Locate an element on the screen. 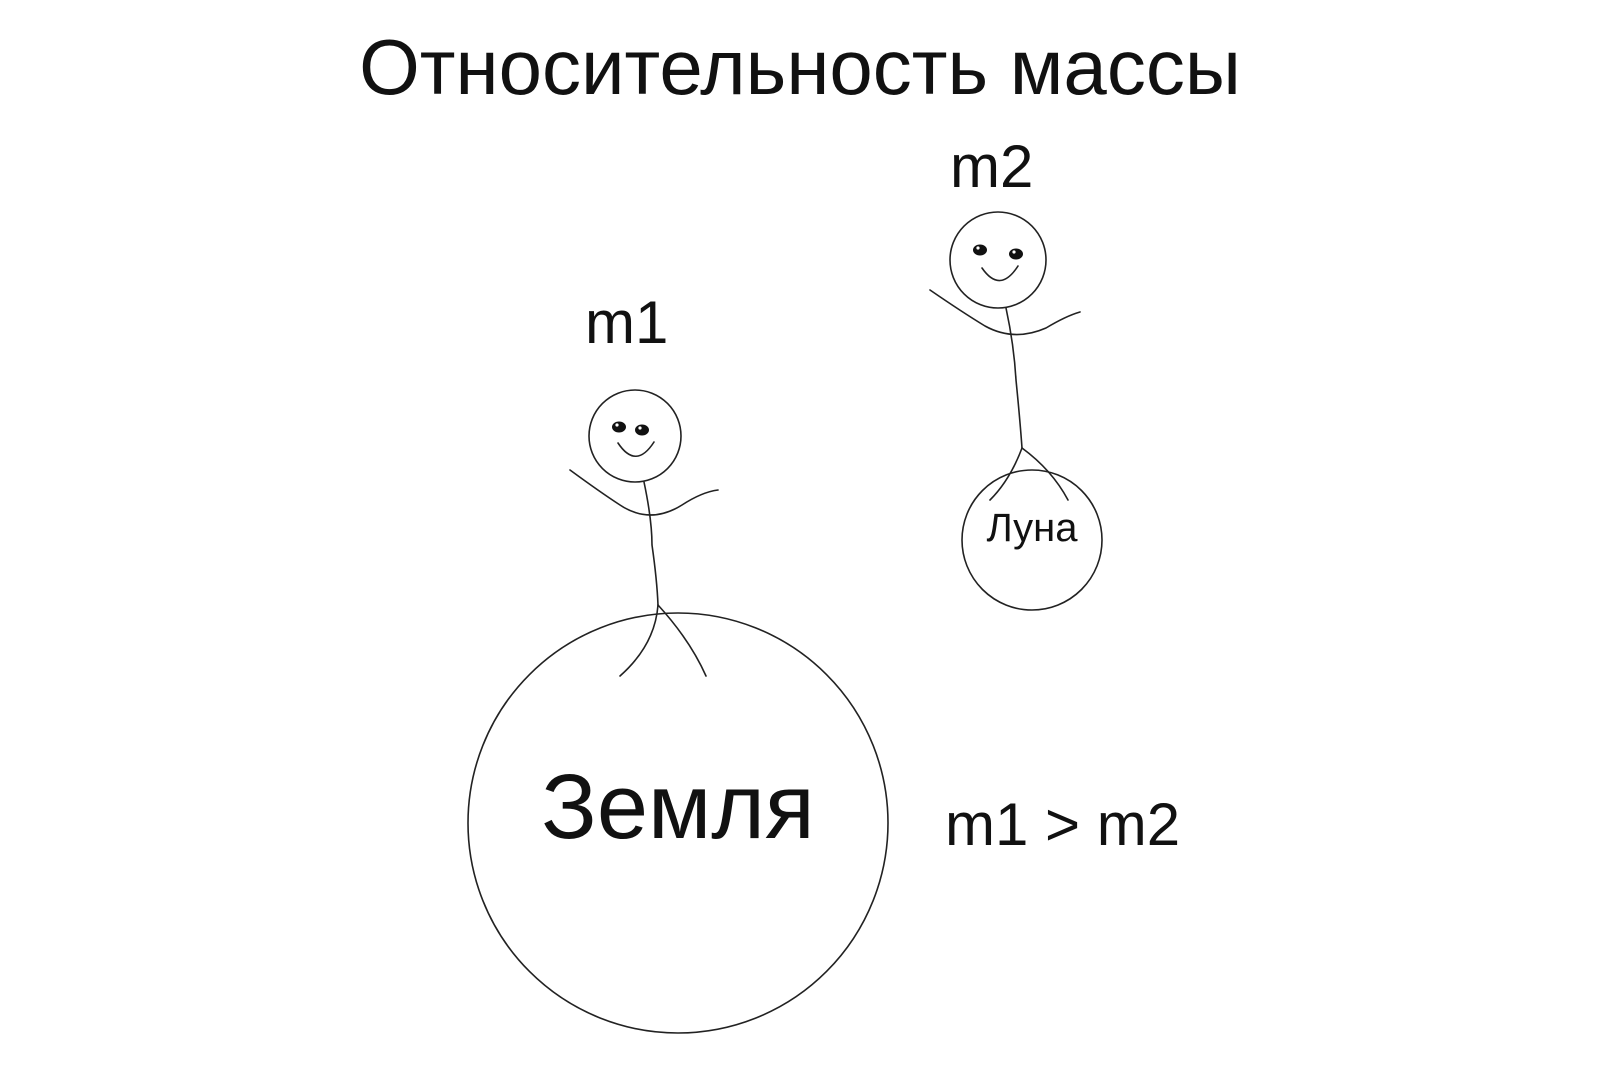 The height and width of the screenshot is (1067, 1600). earth-circle is located at coordinates (678, 823).